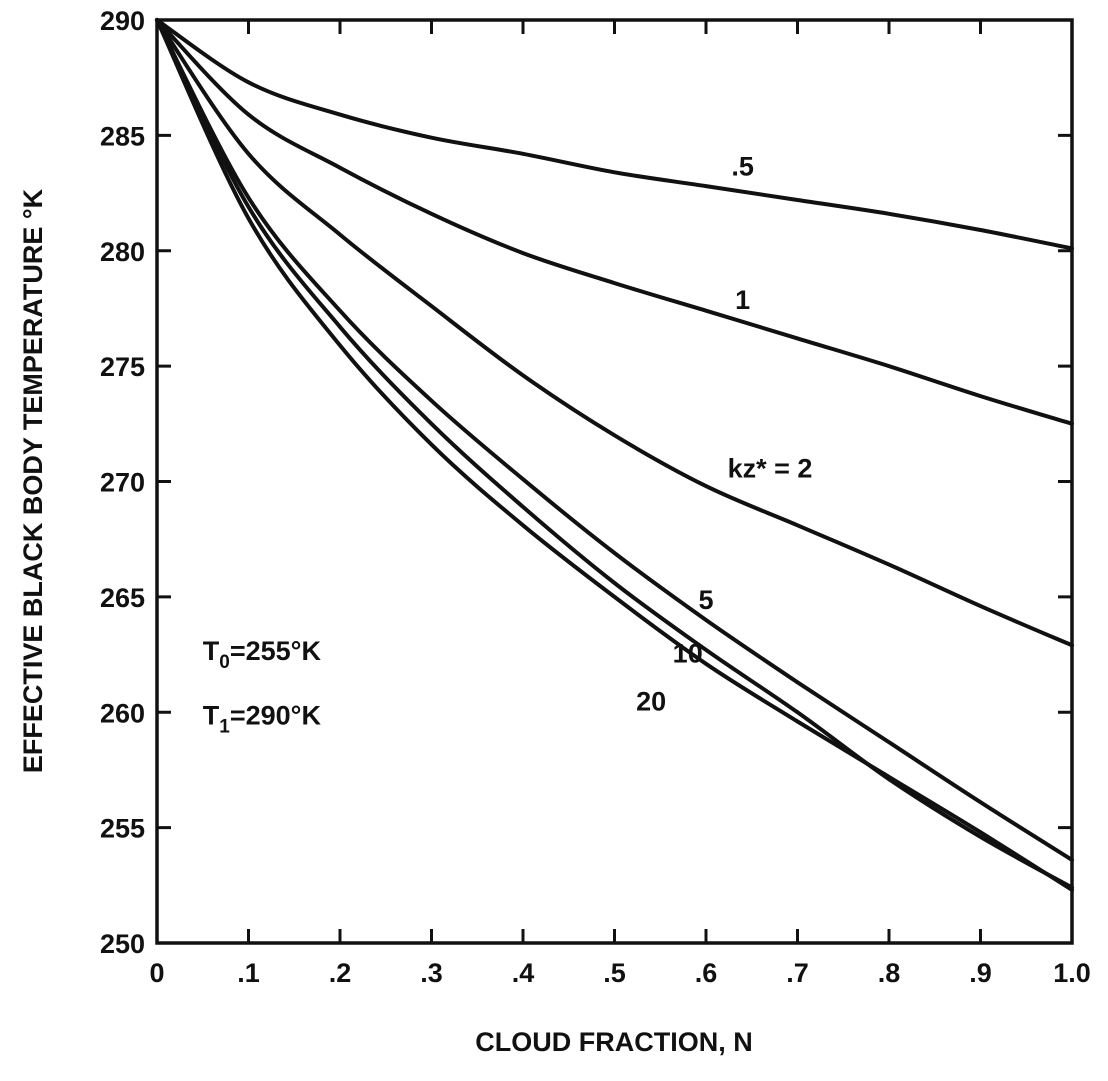 Image resolution: width=1108 pixels, height=1081 pixels. What do you see at coordinates (262, 719) in the screenshot?
I see `annotation-t1: T1=290°K` at bounding box center [262, 719].